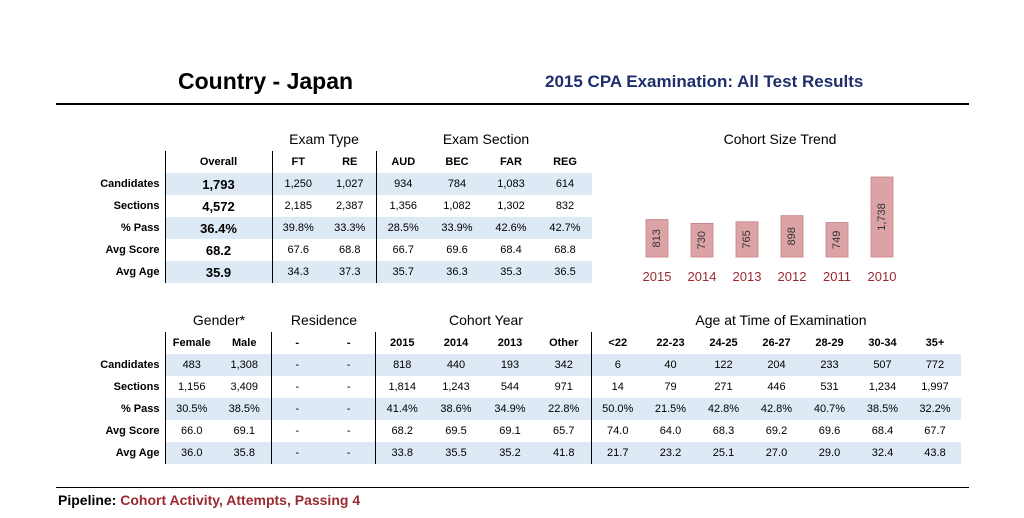 The image size is (1024, 518). Describe the element at coordinates (670, 387) in the screenshot. I see `cell: 79` at that location.